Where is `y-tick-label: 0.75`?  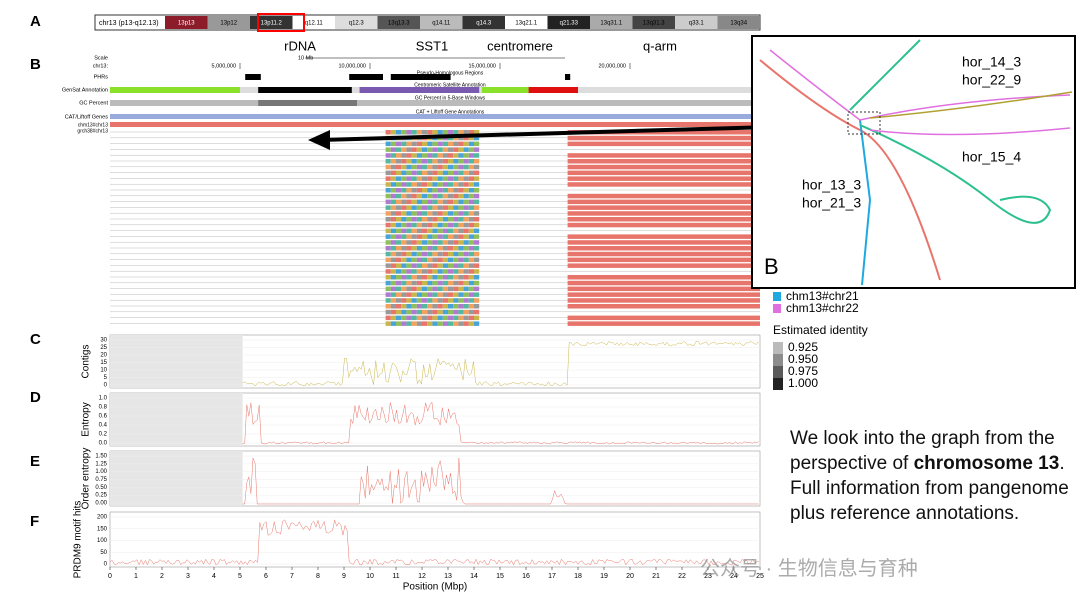
y-tick-label: 0.75 is located at coordinates (101, 480).